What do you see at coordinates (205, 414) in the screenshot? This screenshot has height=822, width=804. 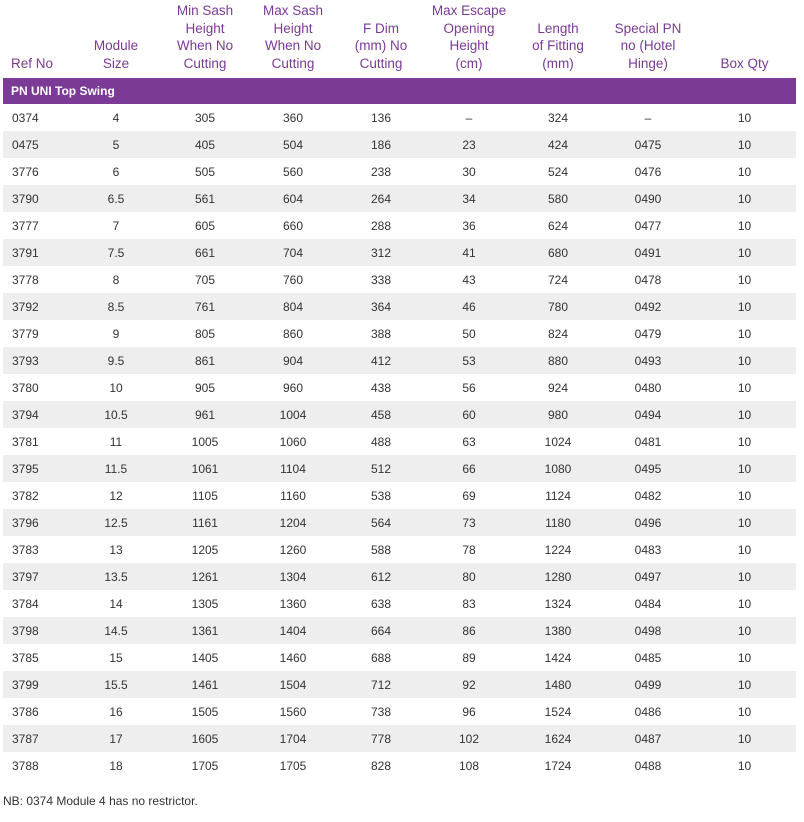 I see `cell-min-sash-height: 961` at bounding box center [205, 414].